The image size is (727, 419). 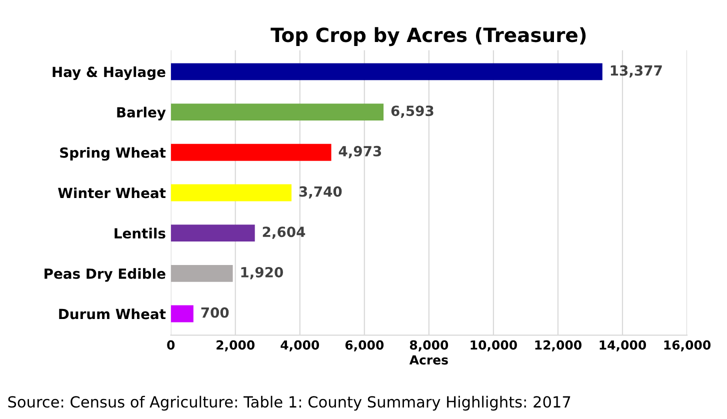 I want to click on data-label: 1,920, so click(x=262, y=273).